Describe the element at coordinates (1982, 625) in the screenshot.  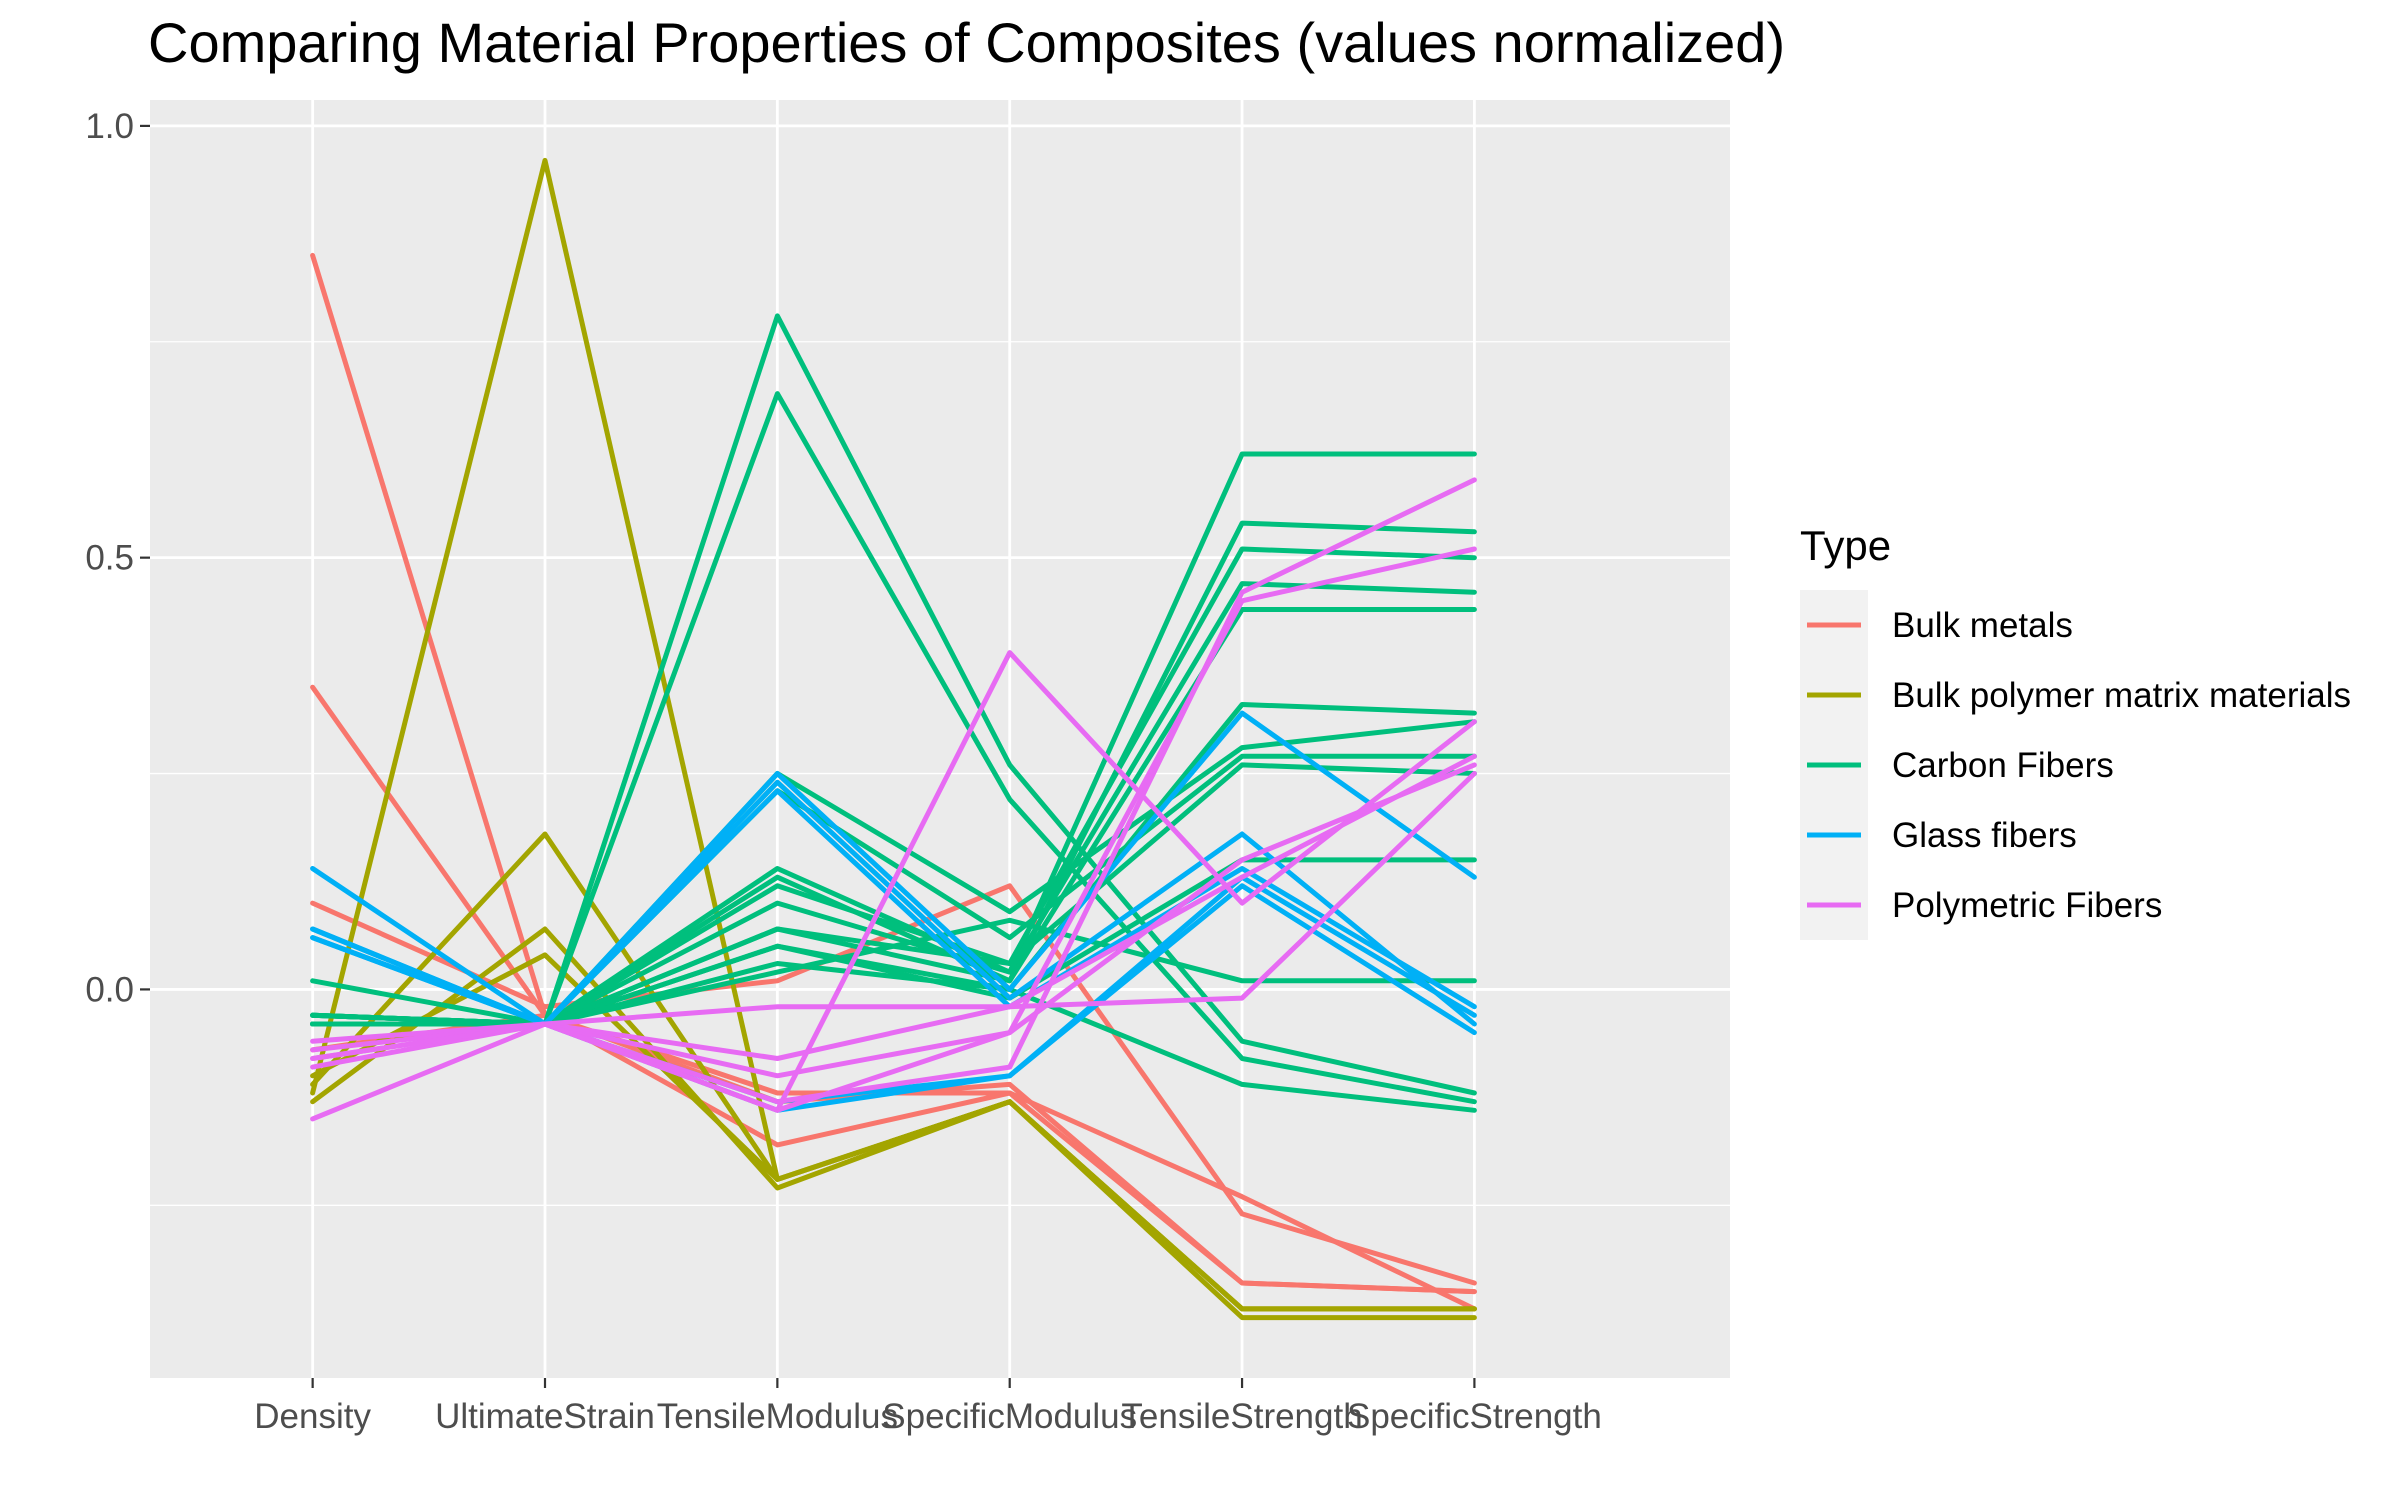
I see `legend-label: Bulk metals` at that location.